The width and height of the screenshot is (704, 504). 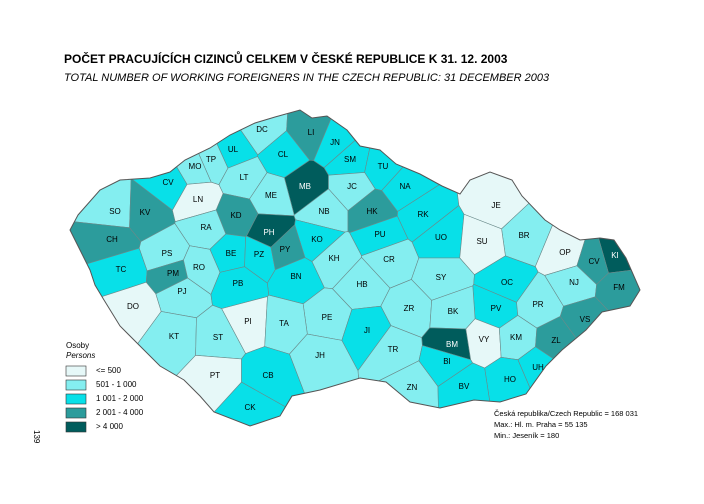 I want to click on district-label: UL, so click(x=233, y=149).